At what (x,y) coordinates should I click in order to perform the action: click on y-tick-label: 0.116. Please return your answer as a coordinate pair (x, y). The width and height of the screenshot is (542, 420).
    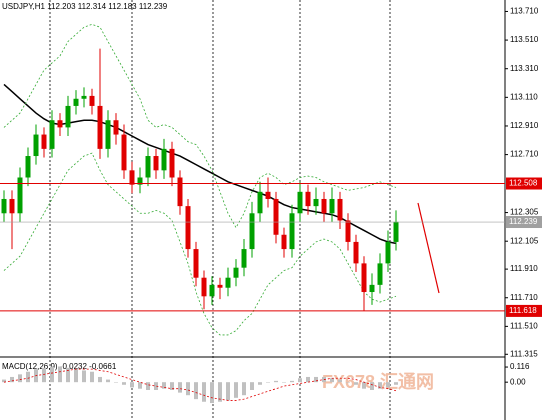
    Looking at the image, I should click on (520, 366).